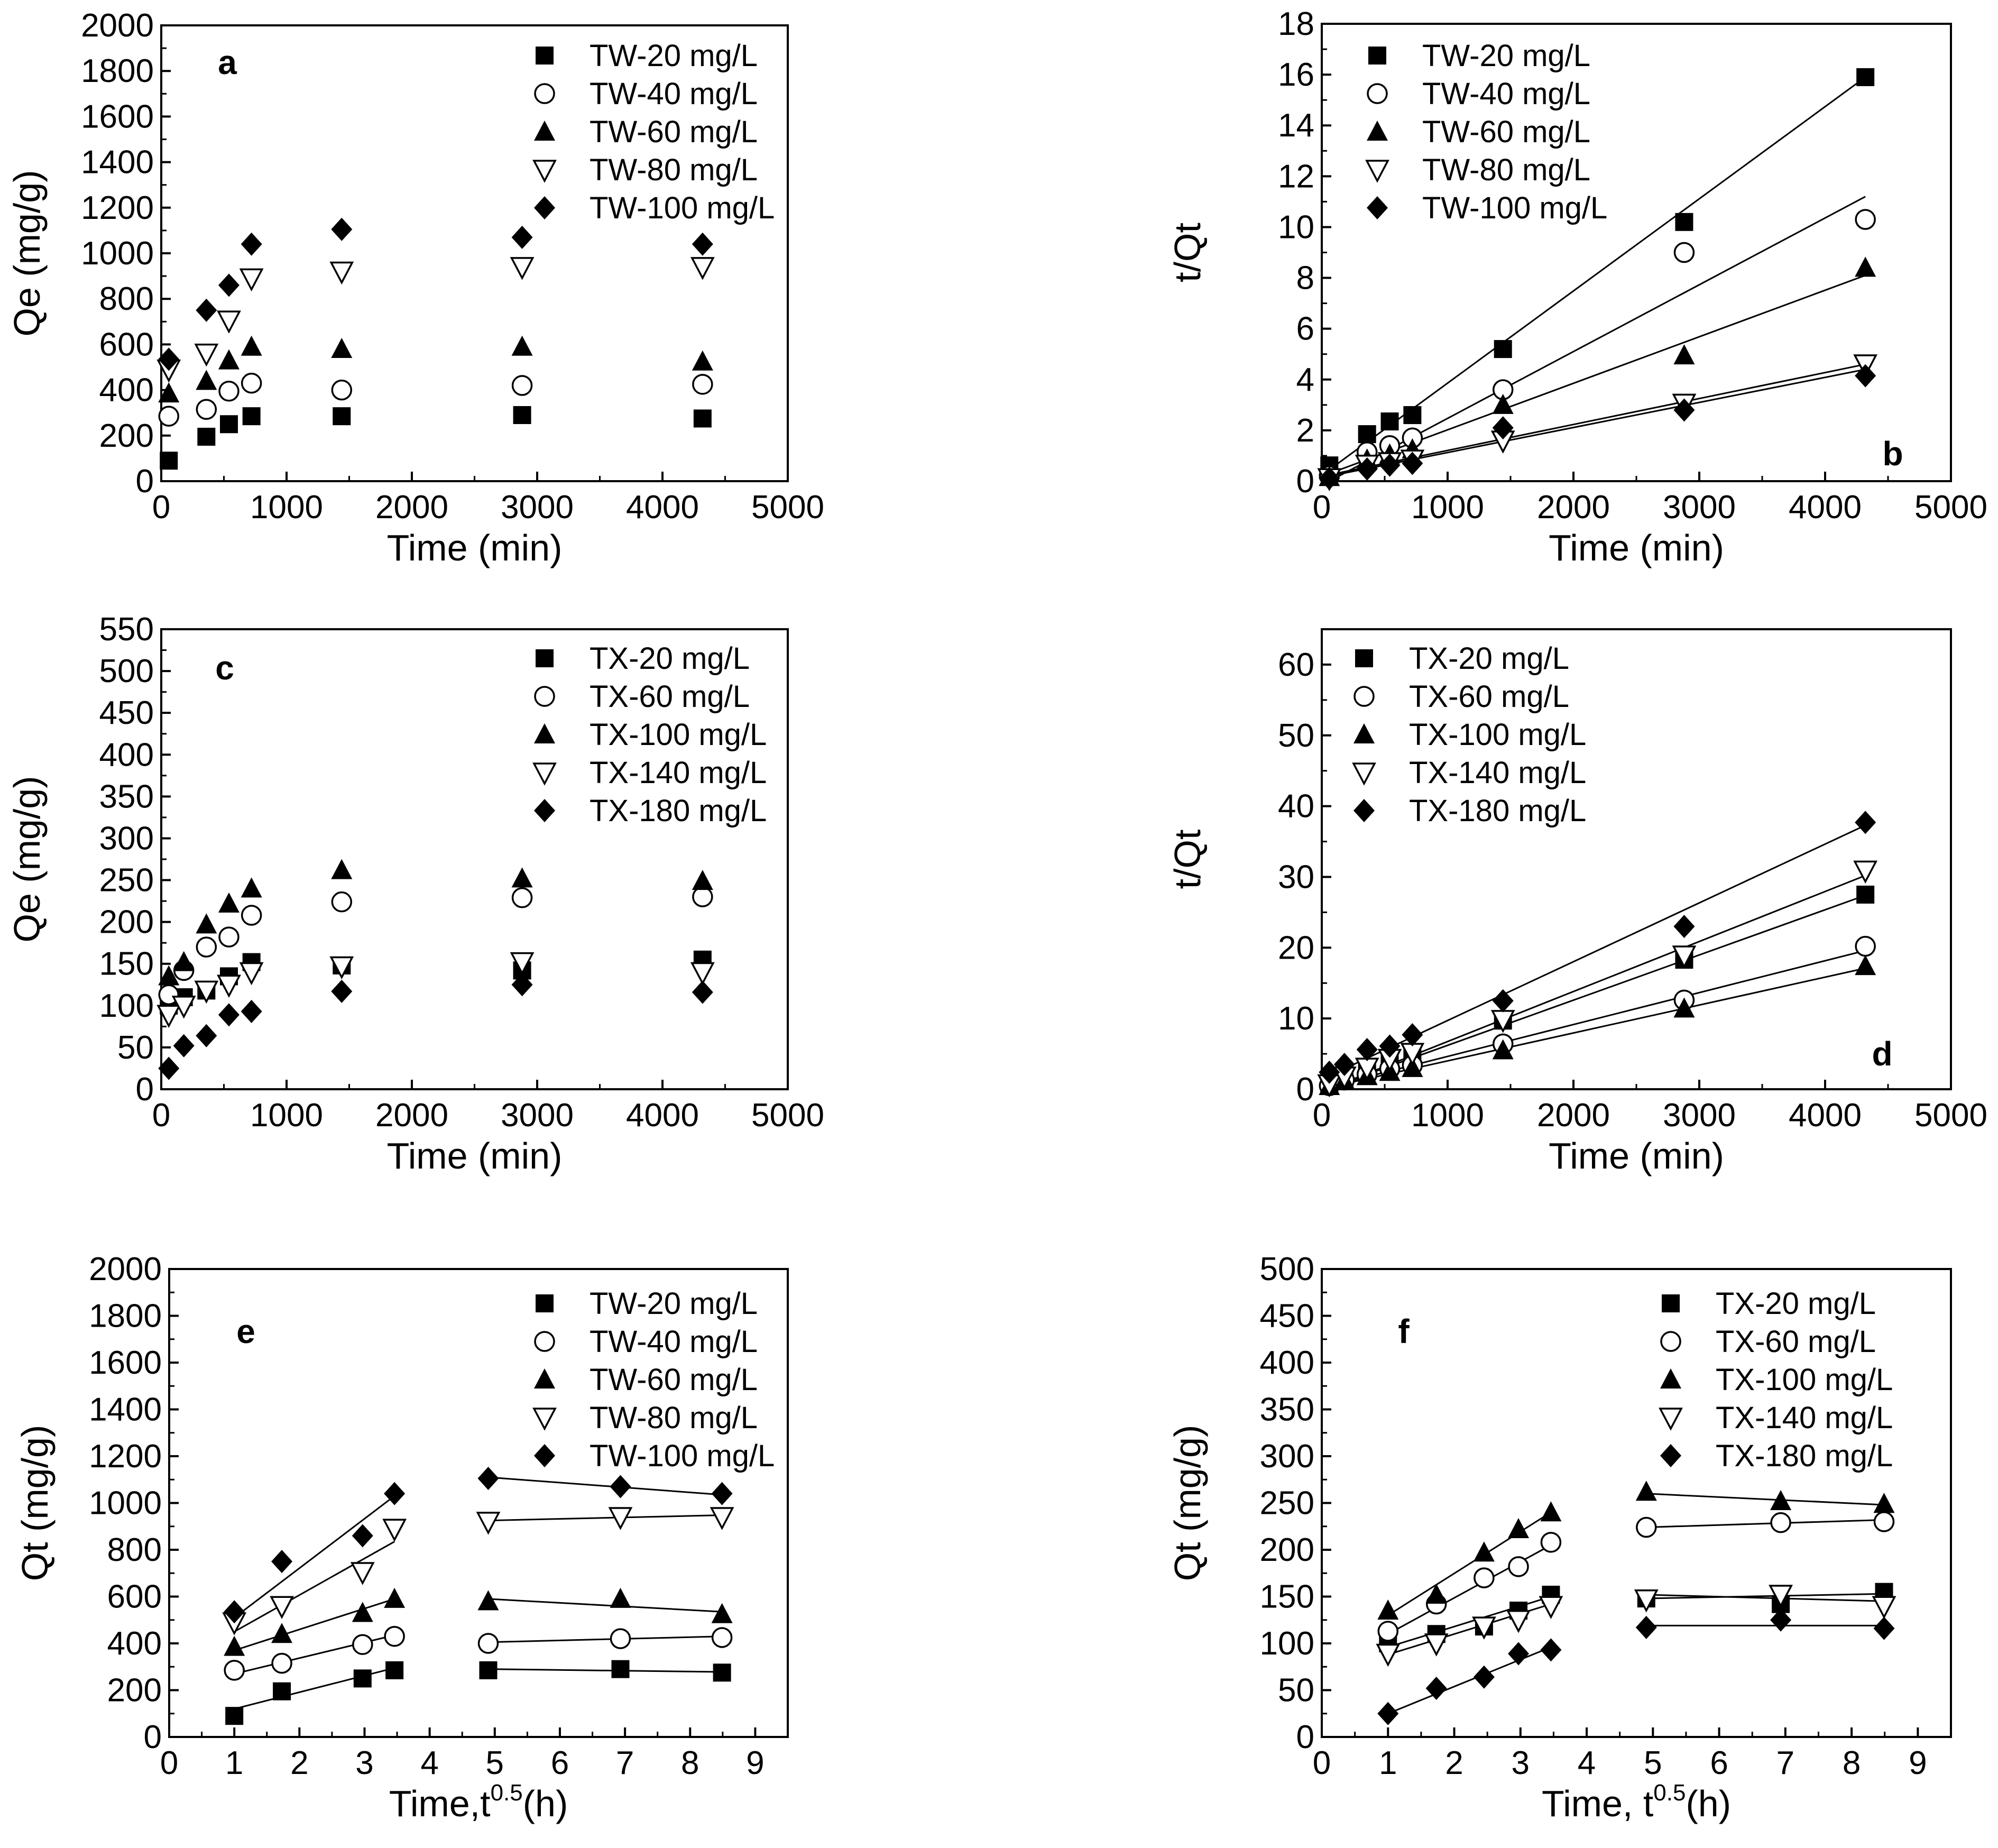  Describe the element at coordinates (507, 1793) in the screenshot. I see `x-axis-title-sup: 0.5` at that location.